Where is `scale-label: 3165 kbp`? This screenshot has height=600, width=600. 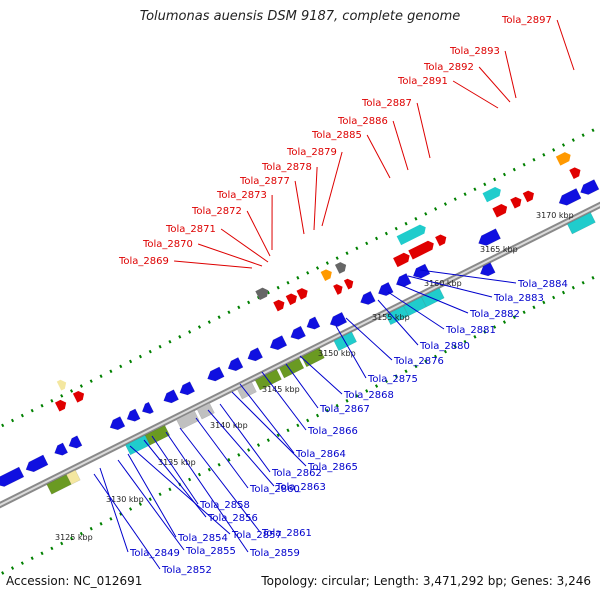 scale-label: 3165 kbp is located at coordinates (499, 249).